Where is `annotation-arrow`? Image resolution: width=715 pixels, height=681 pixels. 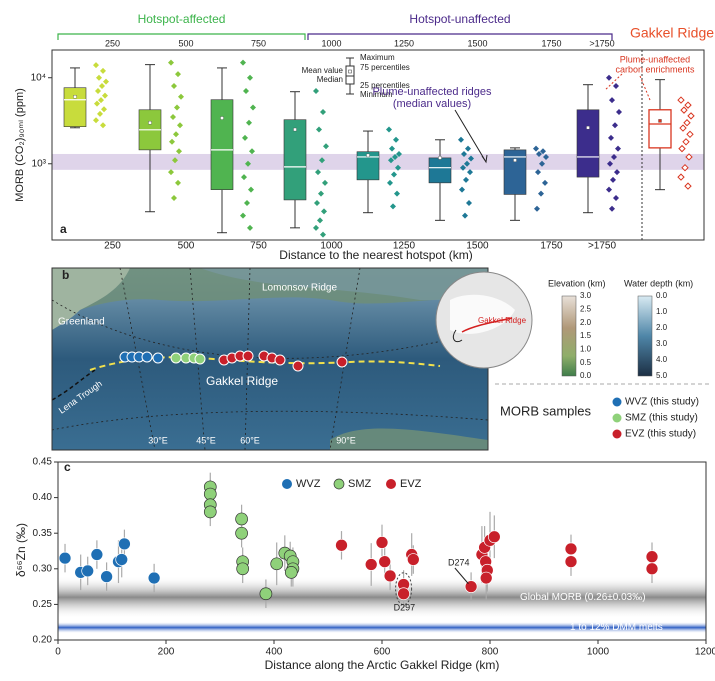 annotation-arrow is located at coordinates (461, 576).